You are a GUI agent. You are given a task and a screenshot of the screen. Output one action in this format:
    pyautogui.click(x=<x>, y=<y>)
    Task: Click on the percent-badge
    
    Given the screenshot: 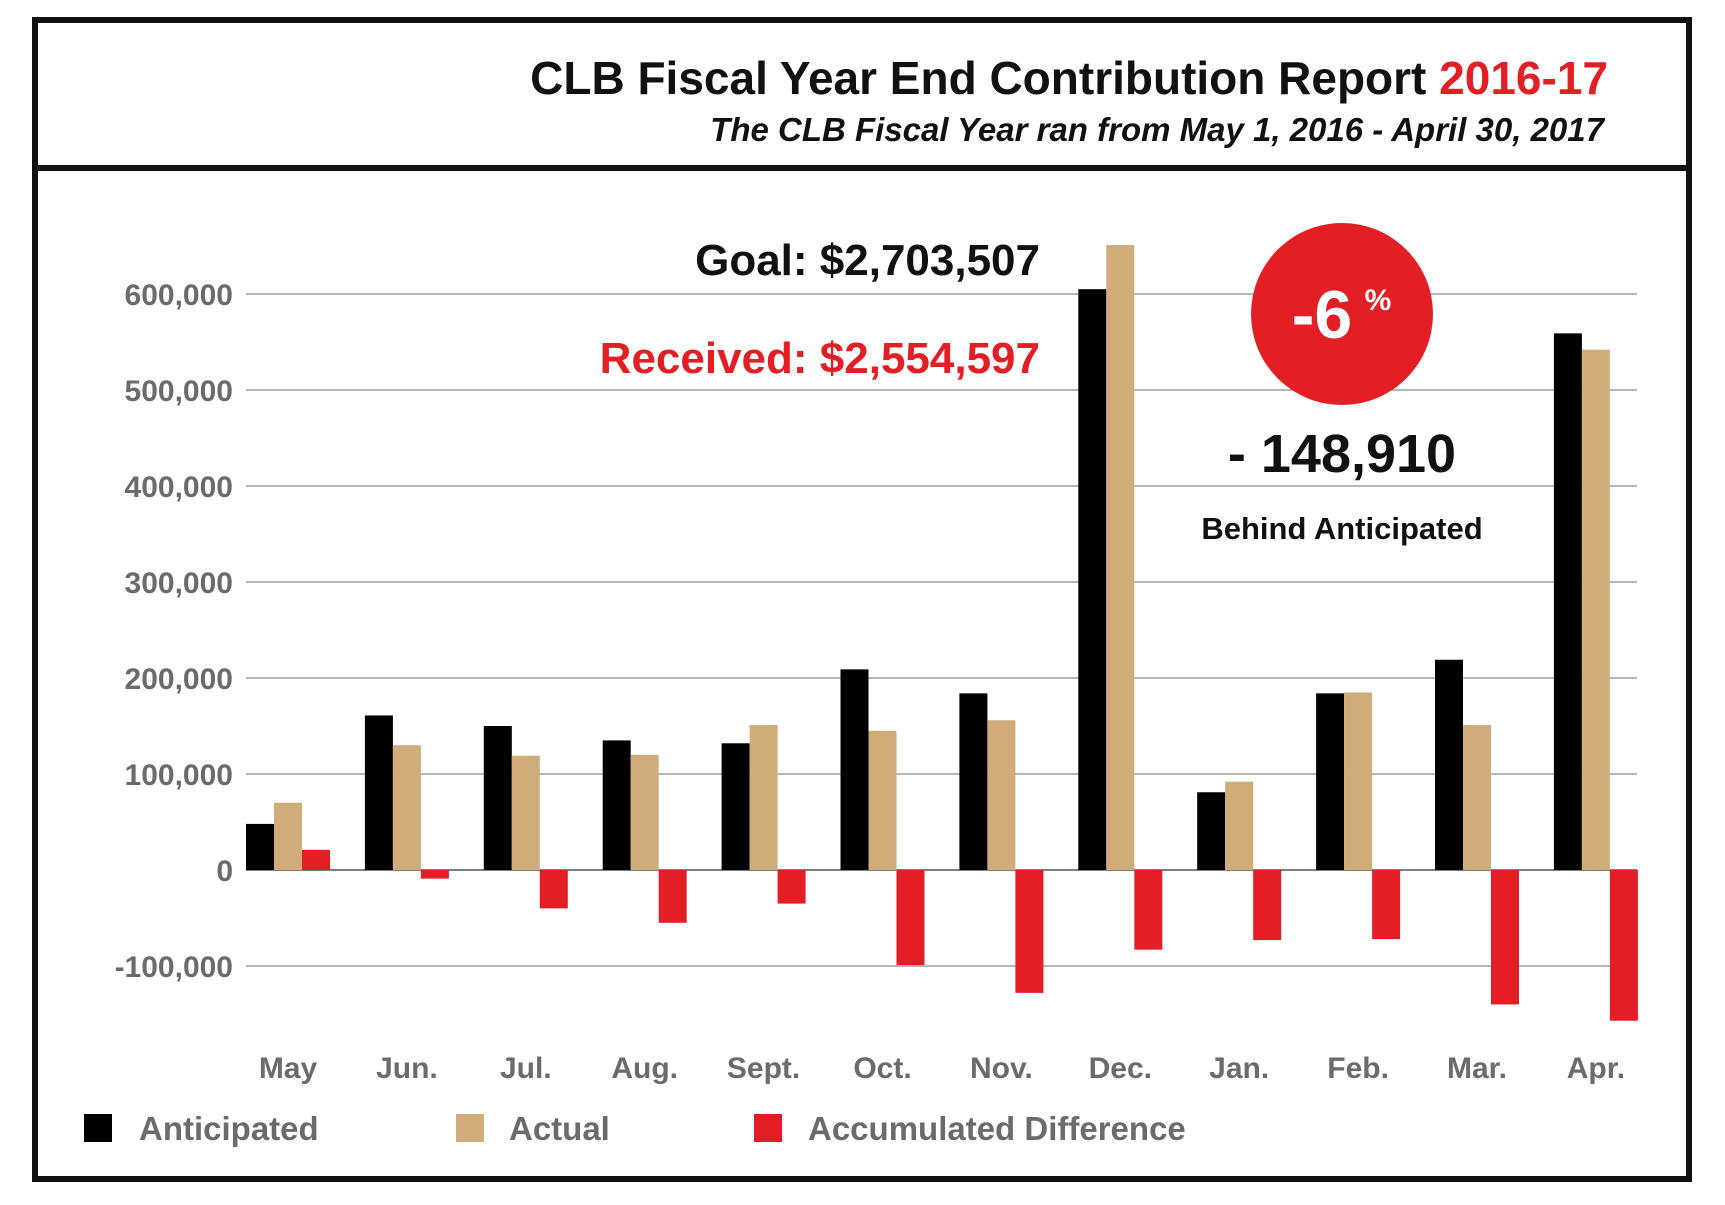 What is the action you would take?
    pyautogui.click(x=1342, y=314)
    